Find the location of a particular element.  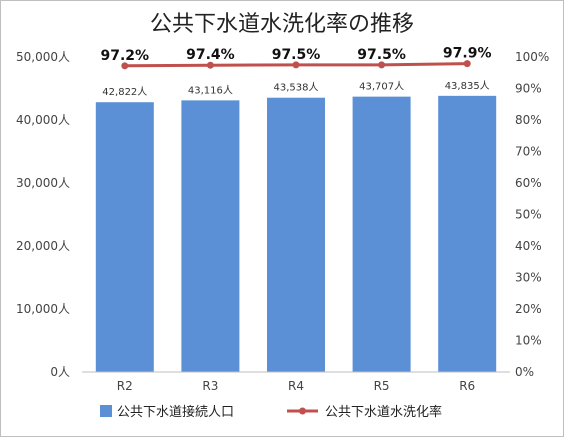

bar-value-label: 42,822人 is located at coordinates (124, 92).